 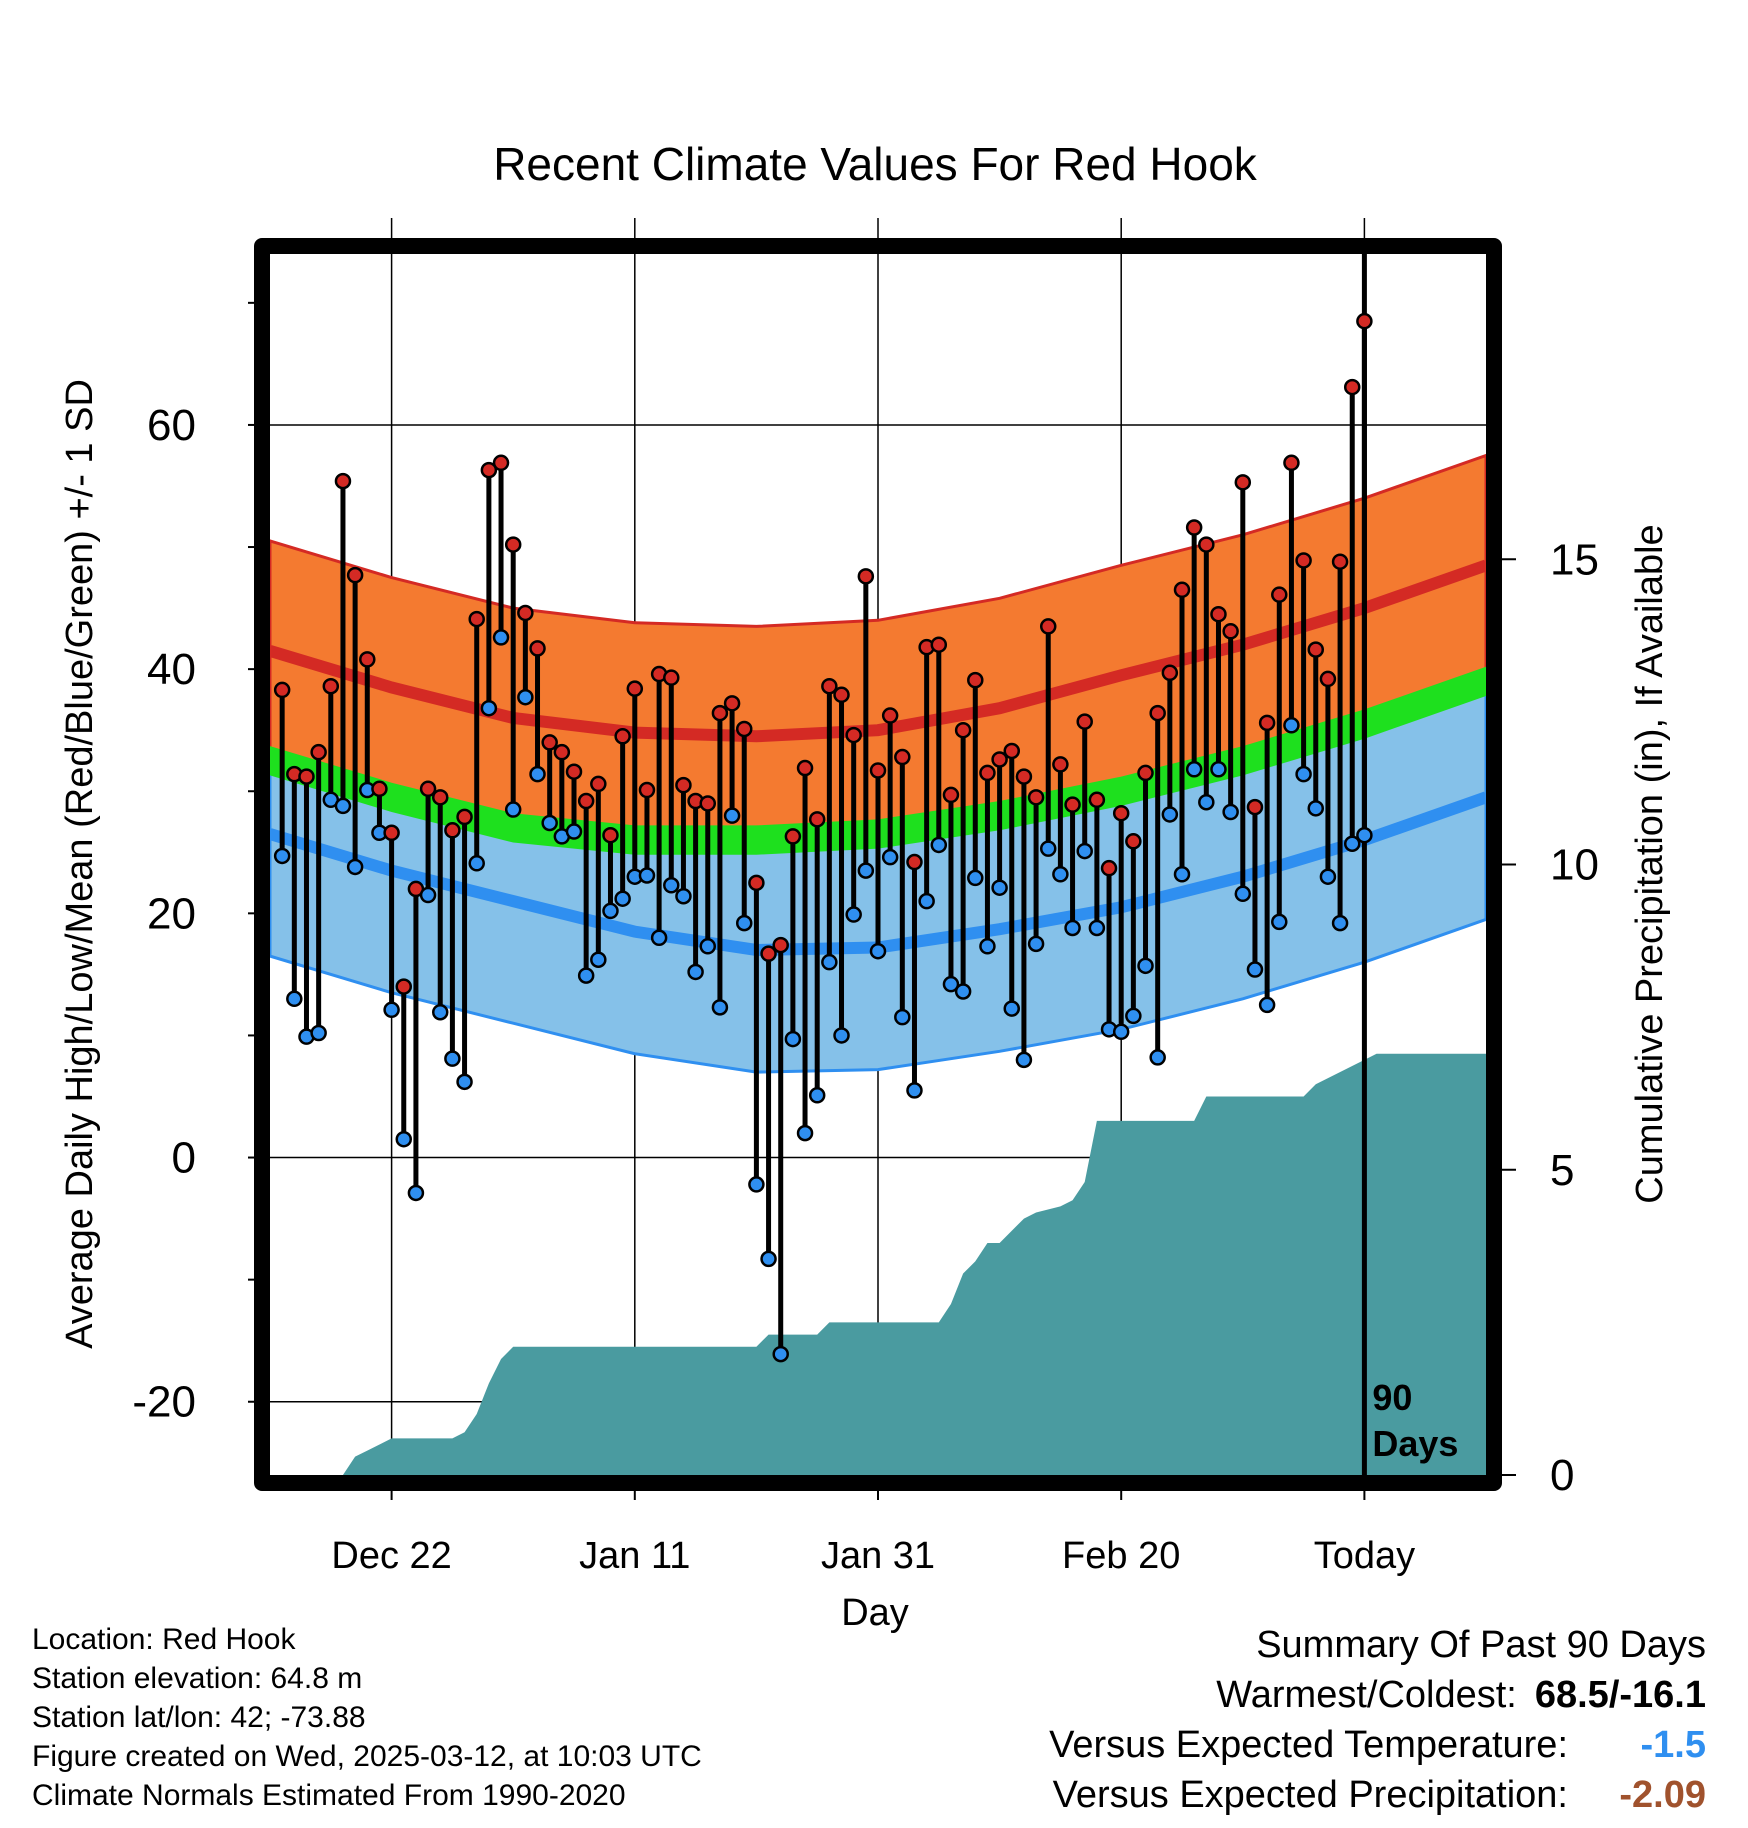 What do you see at coordinates (171, 425) in the screenshot?
I see `y-tick-label: 60` at bounding box center [171, 425].